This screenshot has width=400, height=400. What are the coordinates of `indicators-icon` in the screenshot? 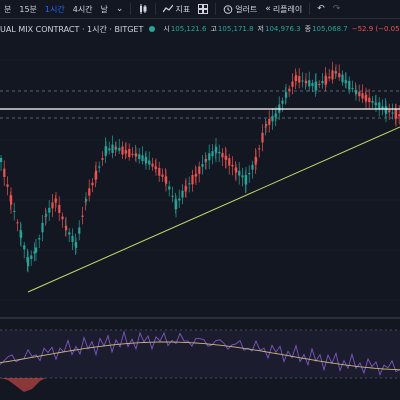 It's located at (168, 8).